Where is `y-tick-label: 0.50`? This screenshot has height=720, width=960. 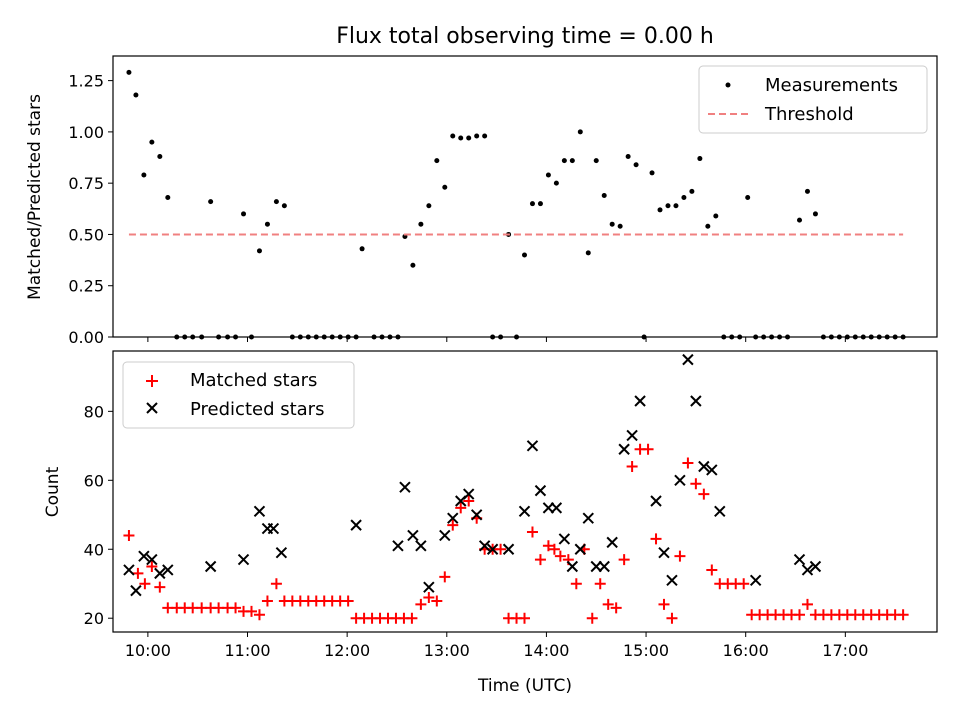 y-tick-label: 0.50 is located at coordinates (86, 234).